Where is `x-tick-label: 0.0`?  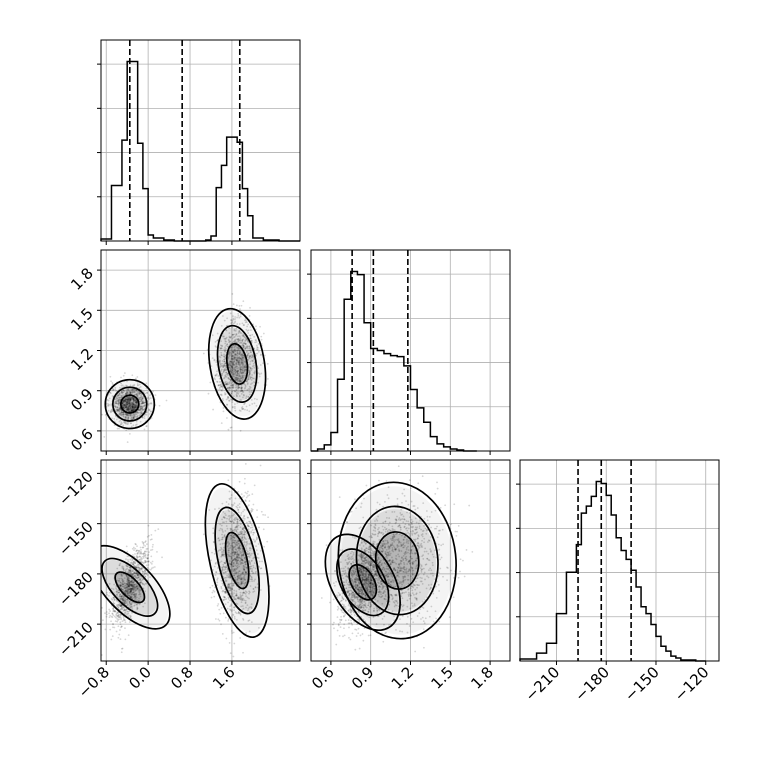
x-tick-label: 0.0 is located at coordinates (140, 678).